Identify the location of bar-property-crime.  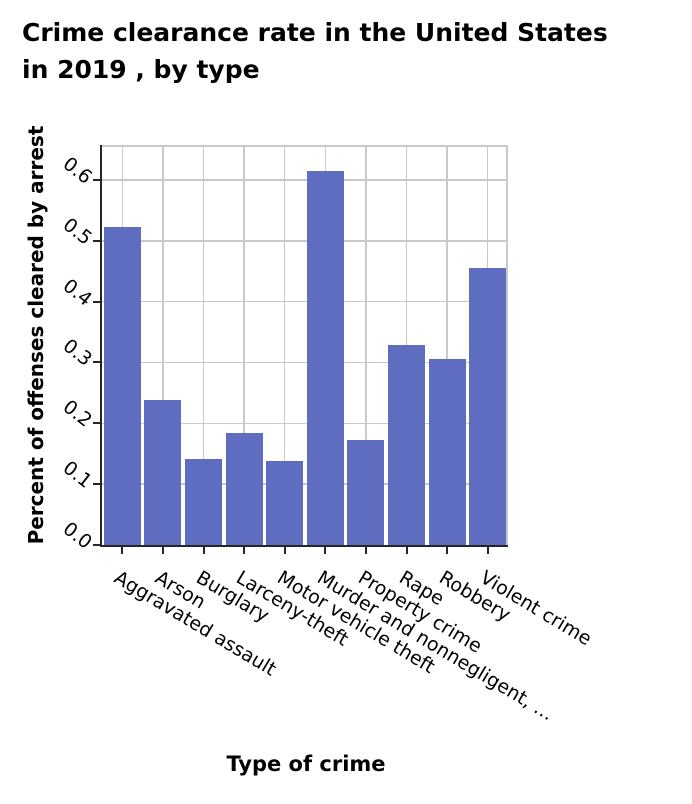
(366, 492).